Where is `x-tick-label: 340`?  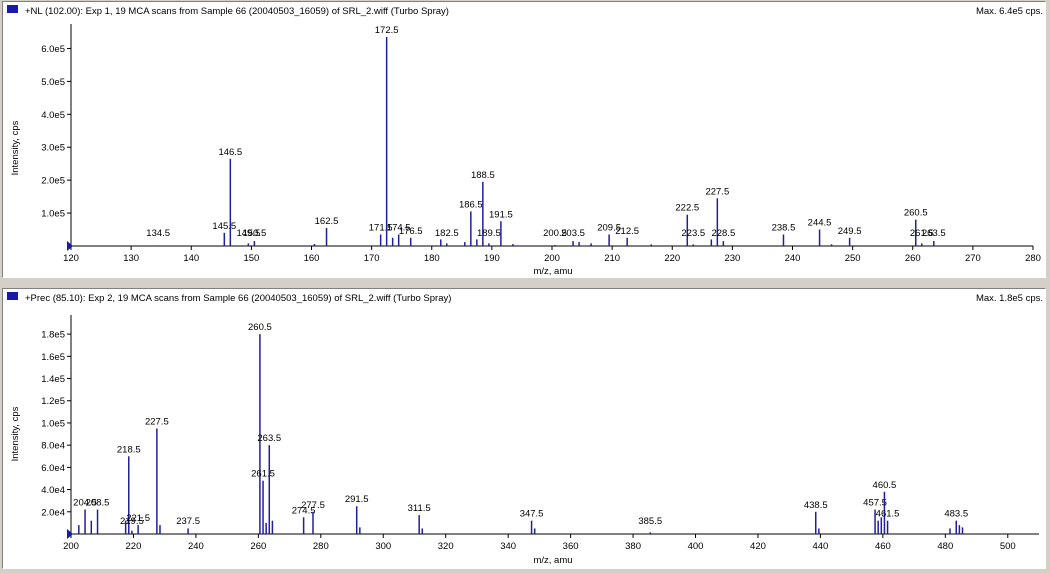
x-tick-label: 340 is located at coordinates (508, 546).